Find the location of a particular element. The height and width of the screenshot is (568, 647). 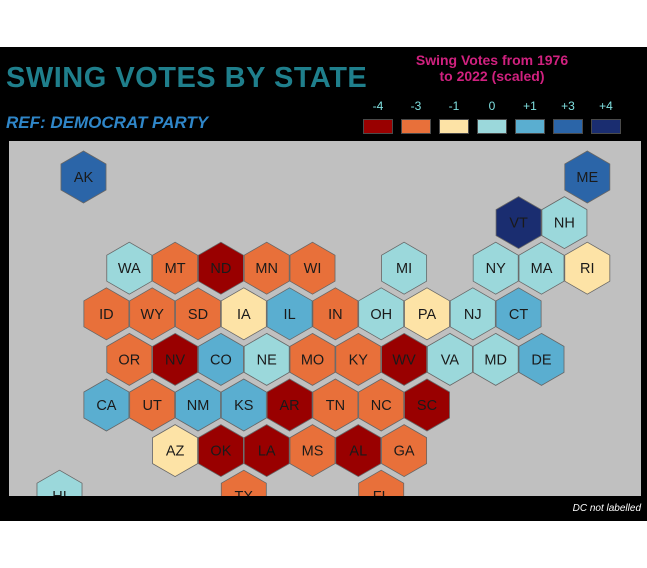

state-hex-nj: NJ is located at coordinates (472, 314).